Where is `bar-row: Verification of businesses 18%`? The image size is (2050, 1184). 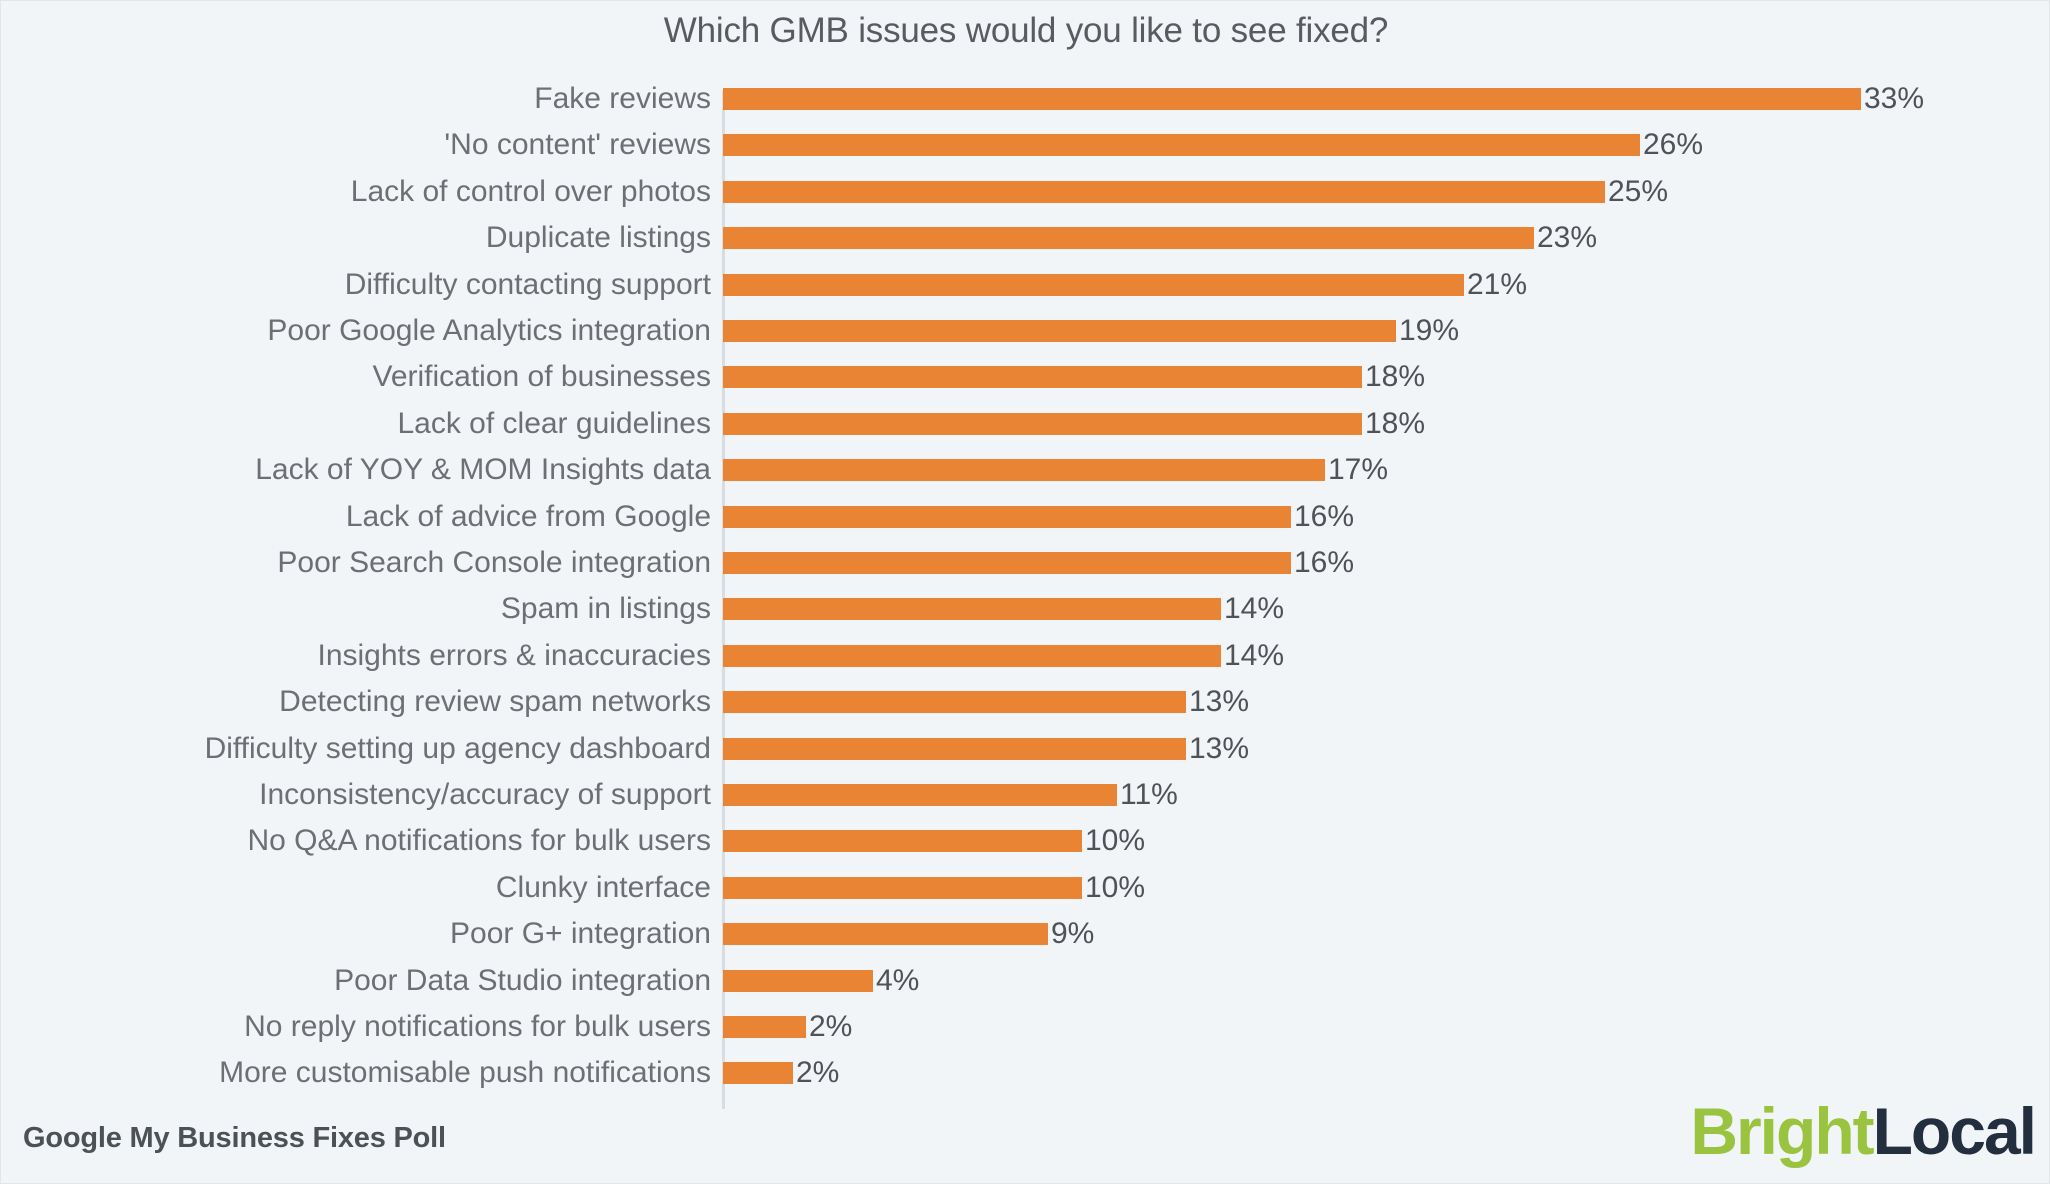 bar-row: Verification of businesses 18% is located at coordinates (1025, 377).